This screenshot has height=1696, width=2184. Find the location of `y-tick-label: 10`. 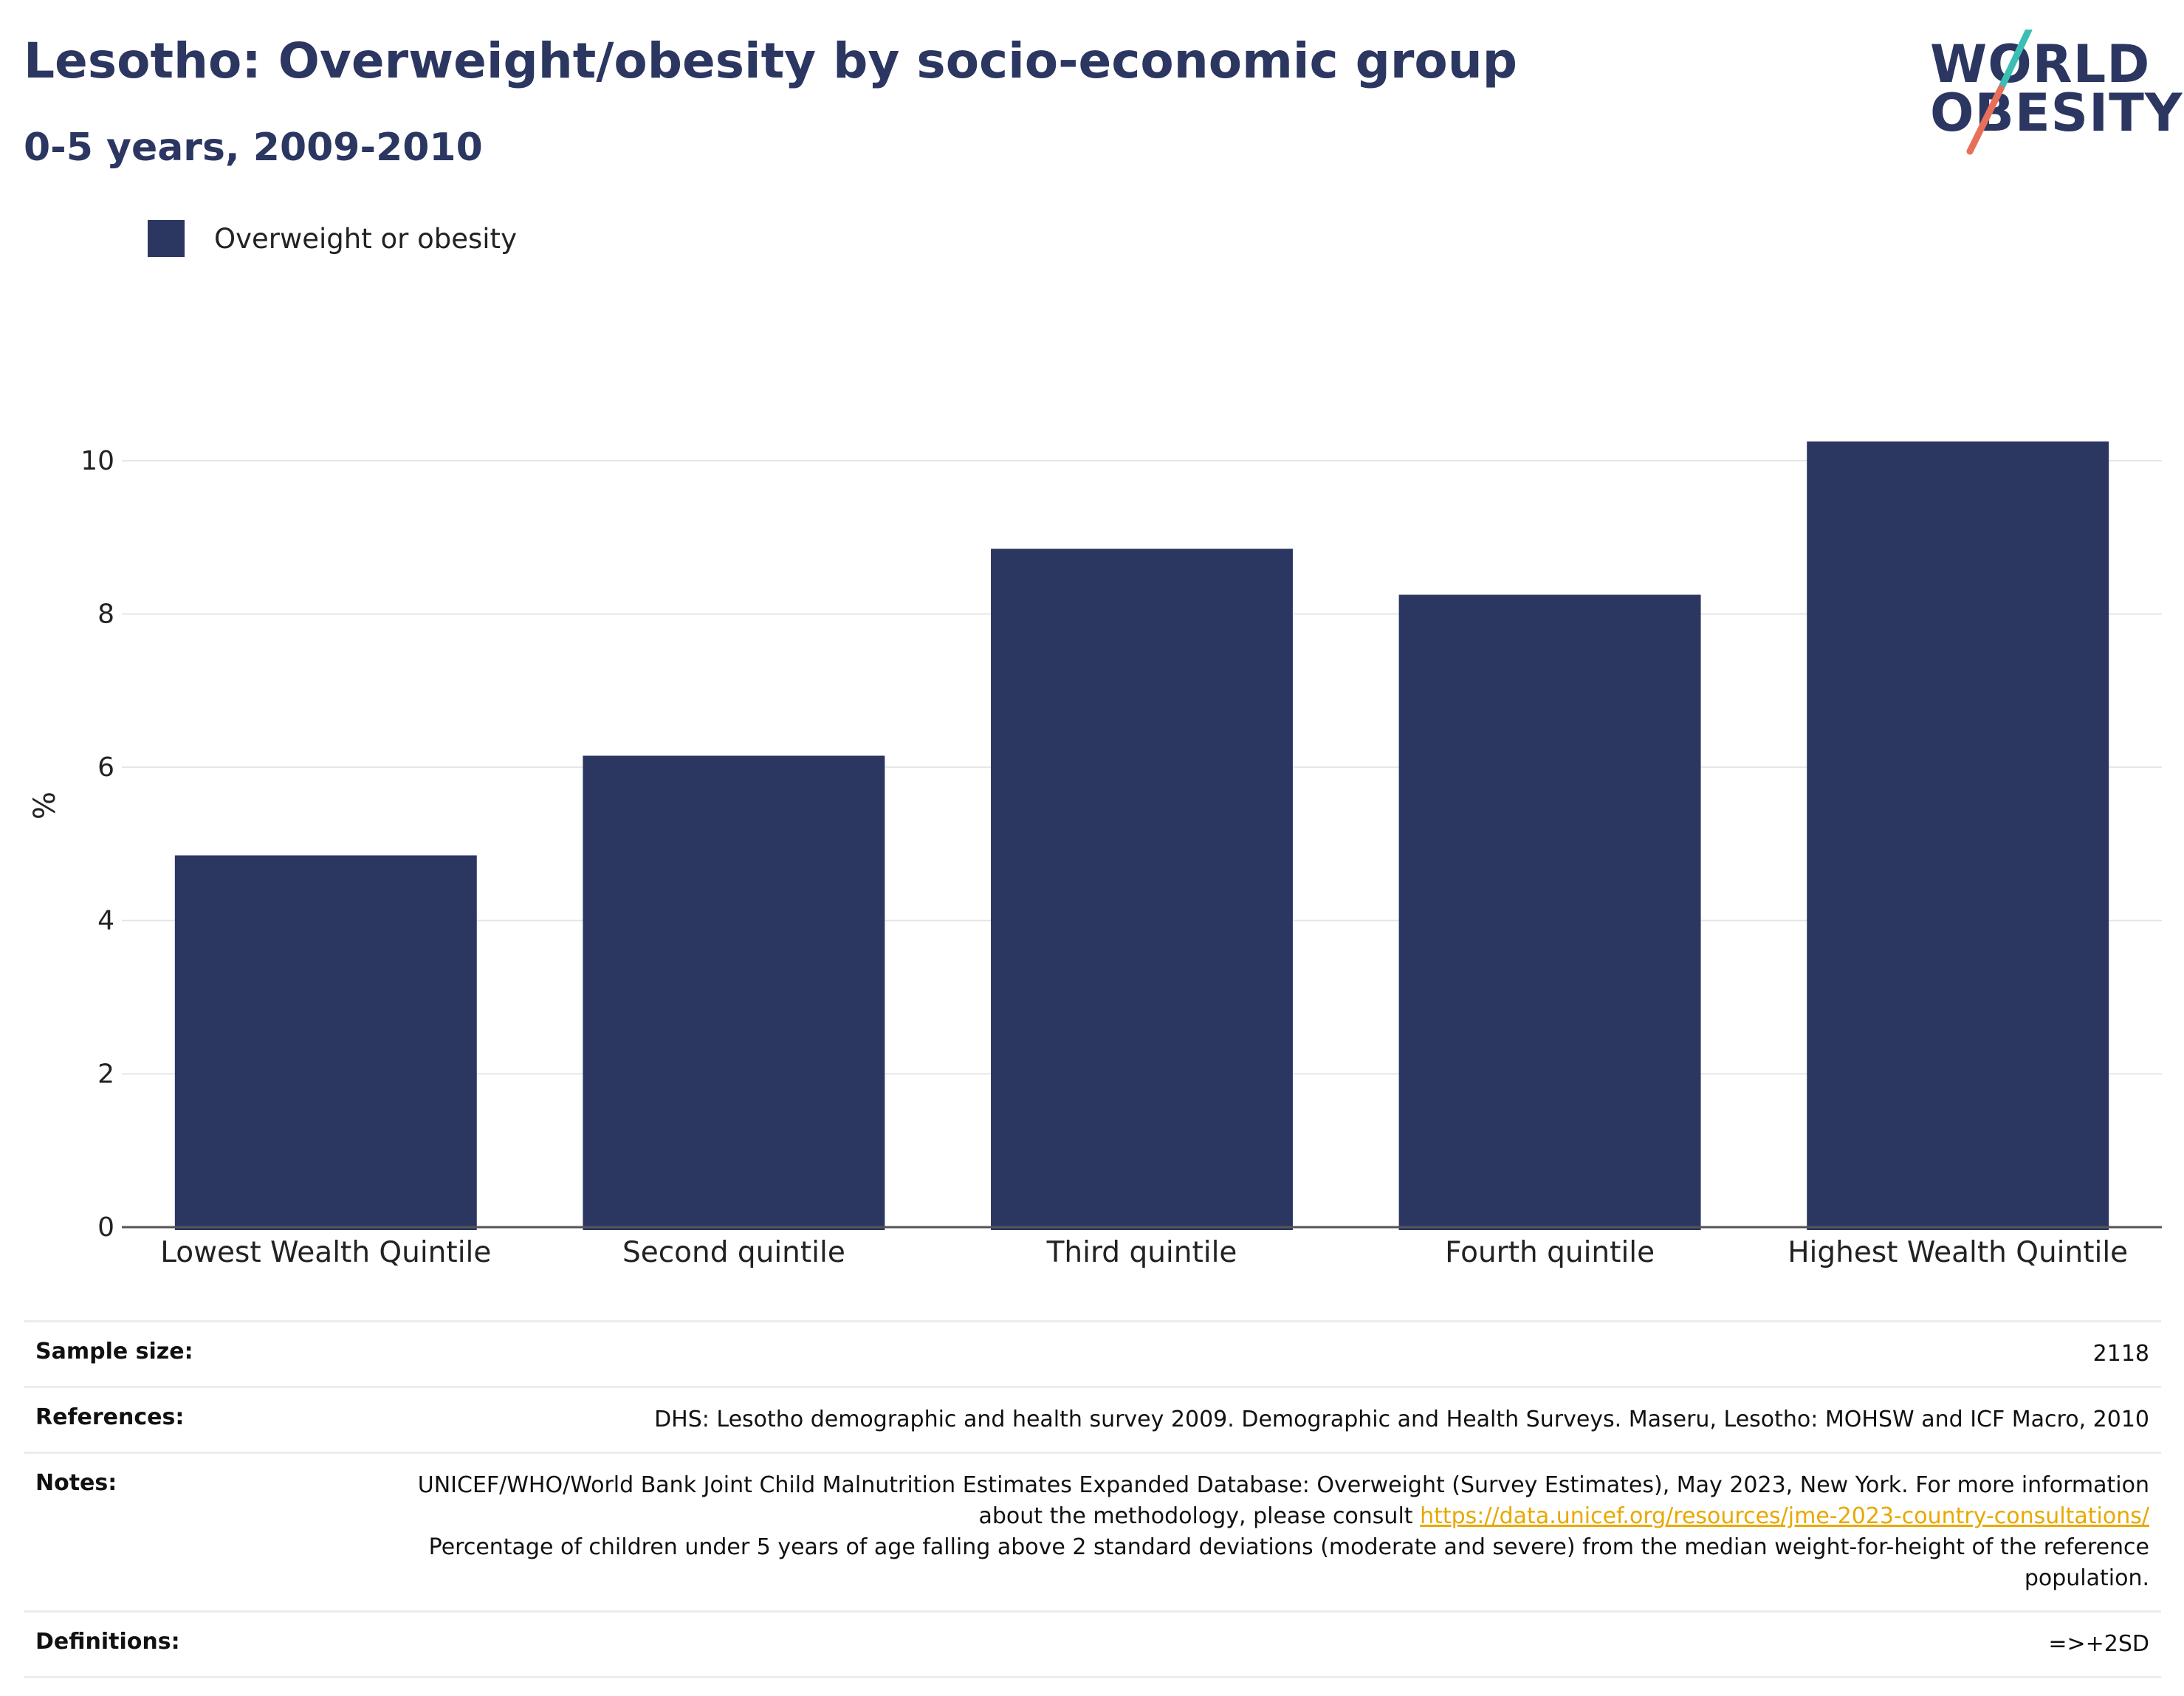

y-tick-label: 10 is located at coordinates (97, 461).